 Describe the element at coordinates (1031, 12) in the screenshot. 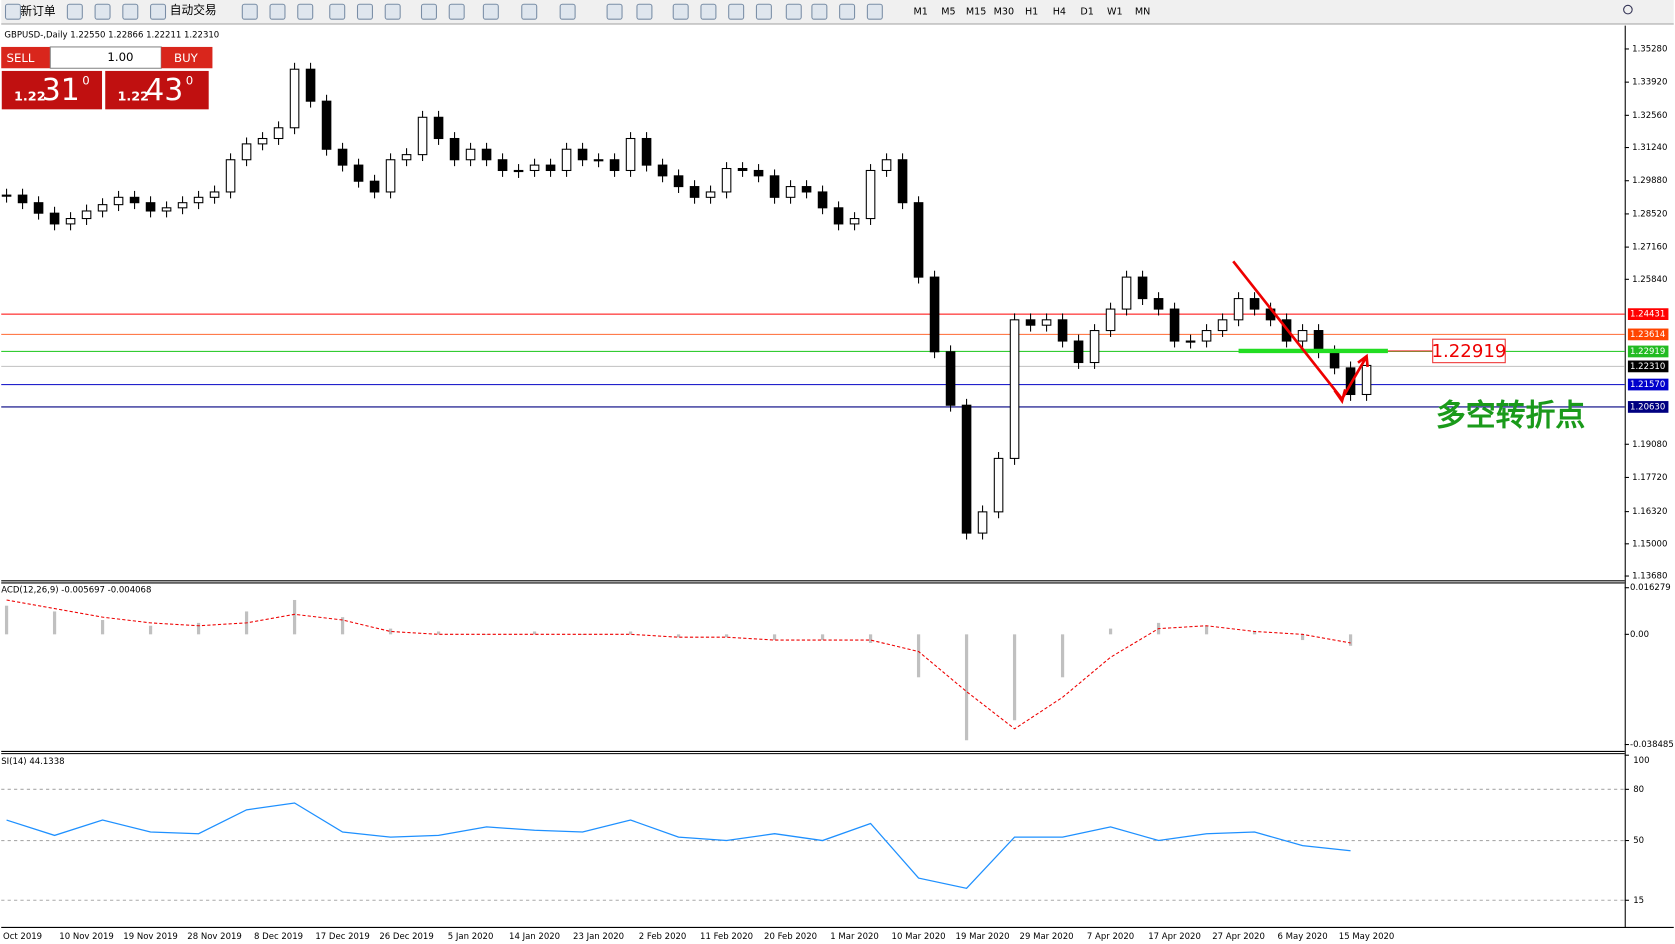

I see `timeframe-button: H1` at that location.